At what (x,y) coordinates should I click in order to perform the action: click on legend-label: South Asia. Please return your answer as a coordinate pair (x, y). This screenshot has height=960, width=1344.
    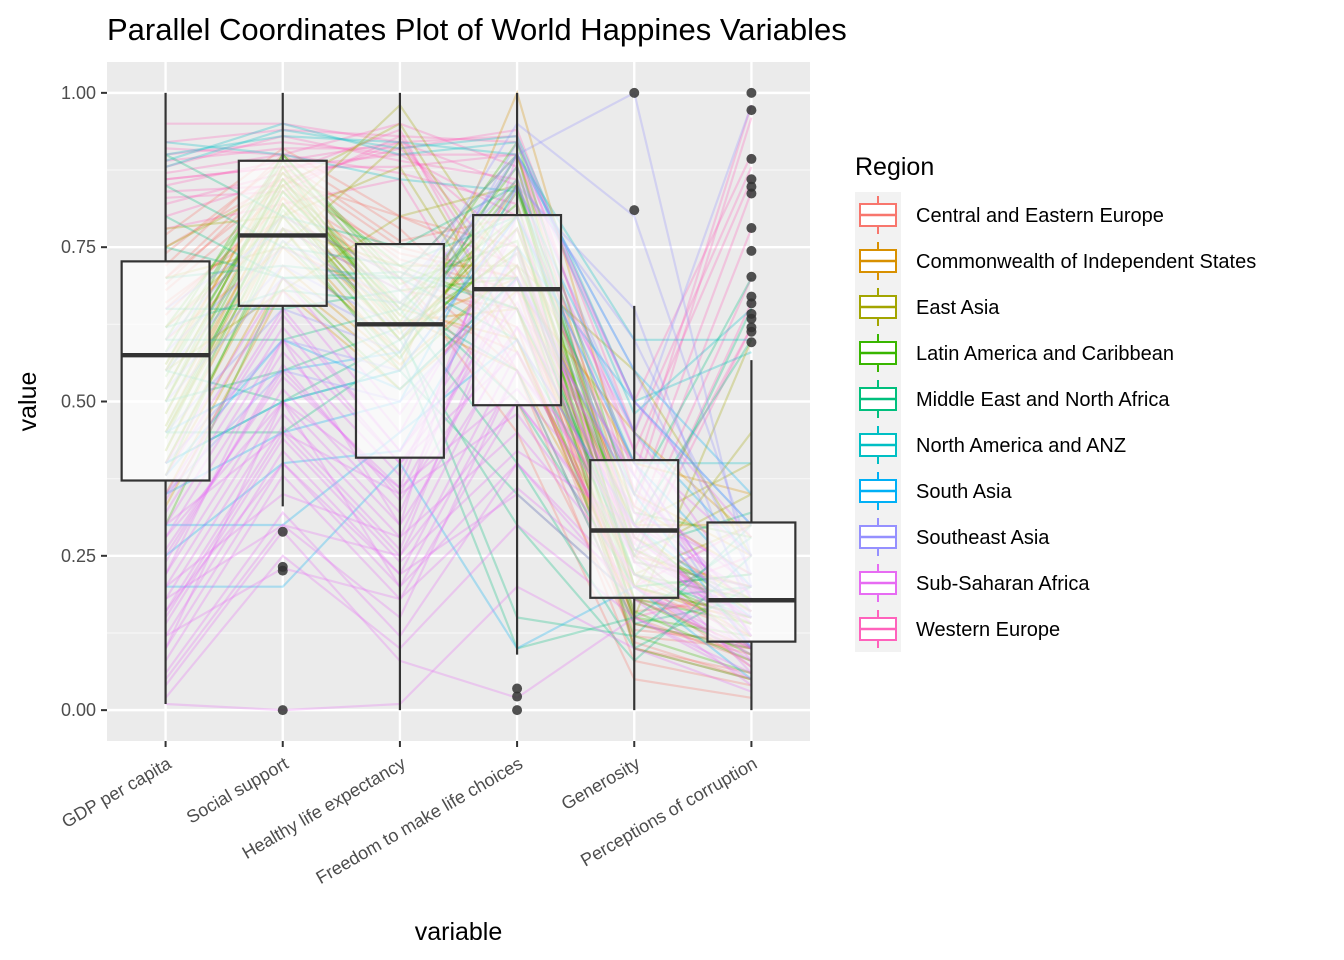
    Looking at the image, I should click on (964, 492).